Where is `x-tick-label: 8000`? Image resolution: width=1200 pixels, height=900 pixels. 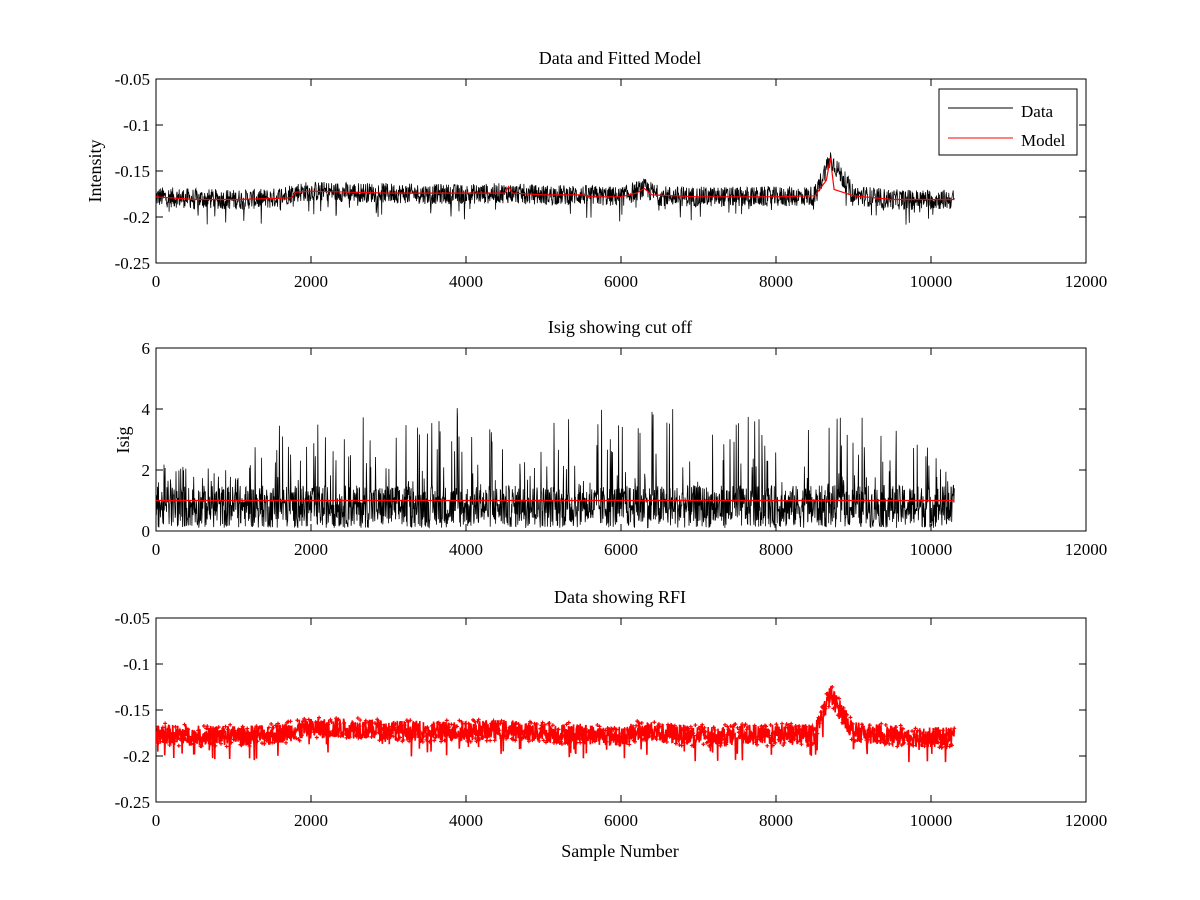 x-tick-label: 8000 is located at coordinates (776, 549).